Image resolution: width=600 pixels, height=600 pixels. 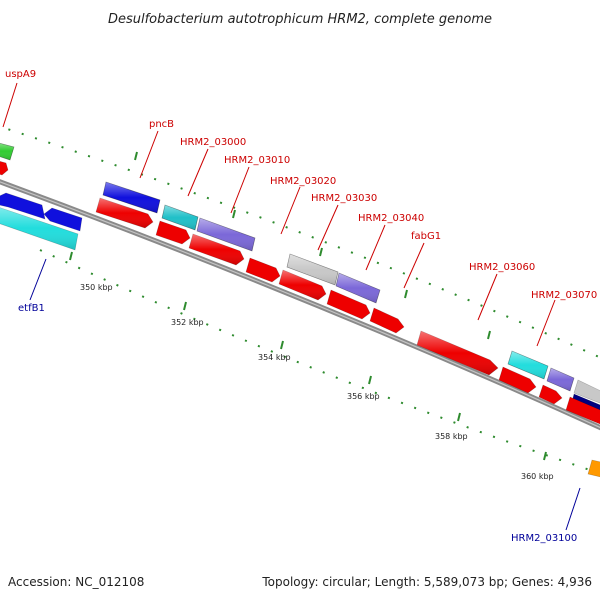 I want to click on gene-gray-edge-block, so click(x=586, y=391).